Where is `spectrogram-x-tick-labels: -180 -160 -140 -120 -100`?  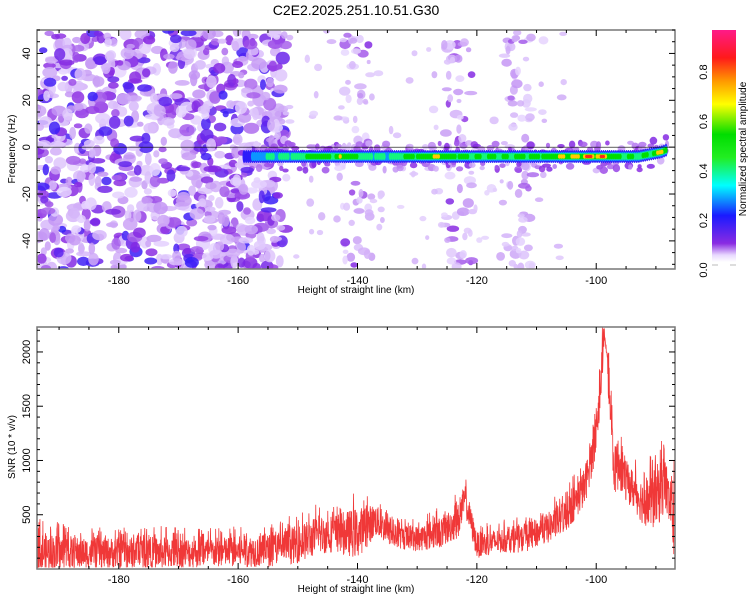 spectrogram-x-tick-labels: -180 -160 -140 -120 -100 is located at coordinates (357, 281).